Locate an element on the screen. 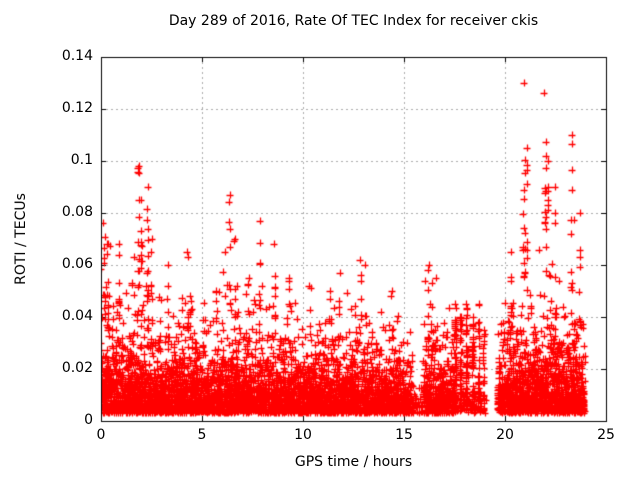  x-axis-label: GPS time / hours is located at coordinates (353, 462).